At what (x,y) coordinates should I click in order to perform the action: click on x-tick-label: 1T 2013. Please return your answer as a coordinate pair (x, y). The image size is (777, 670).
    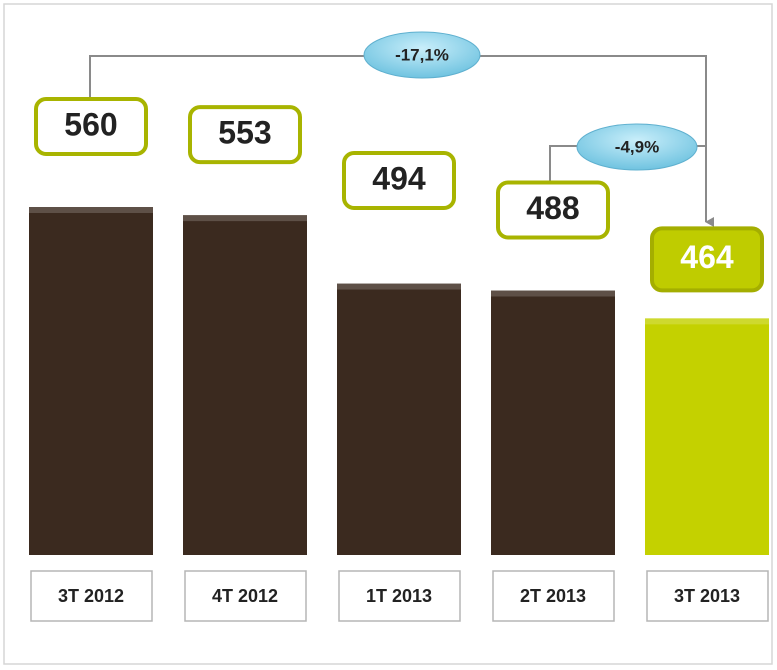
    Looking at the image, I should click on (399, 596).